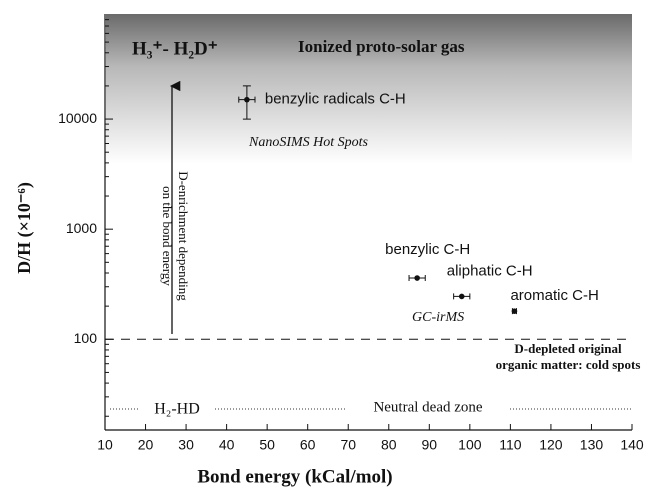 The width and height of the screenshot is (668, 491). What do you see at coordinates (427, 249) in the screenshot?
I see `point-label: benzylic C-H` at bounding box center [427, 249].